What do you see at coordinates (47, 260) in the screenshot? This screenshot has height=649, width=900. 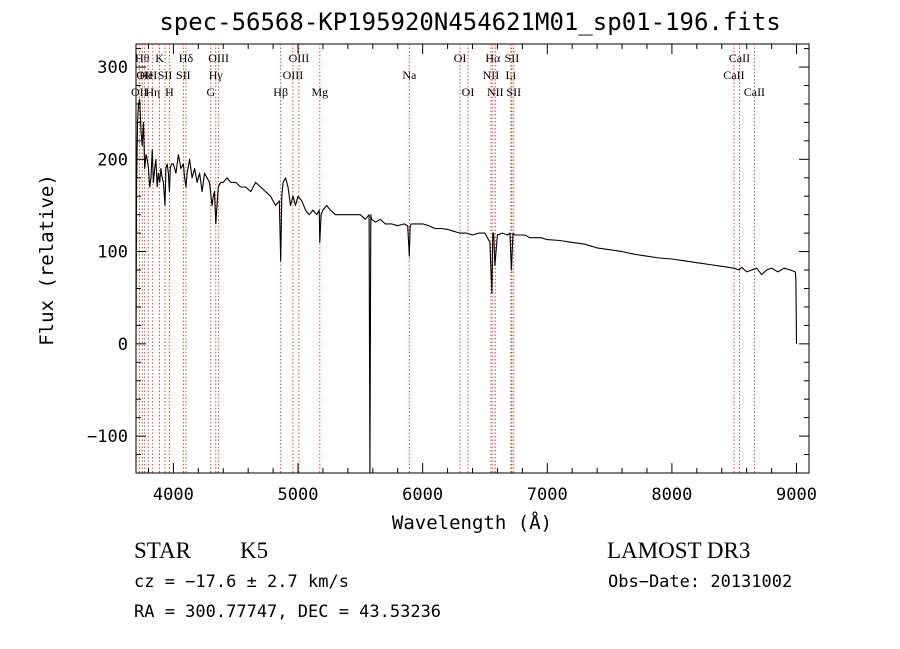 I see `y-axis-label: Flux (relative)` at bounding box center [47, 260].